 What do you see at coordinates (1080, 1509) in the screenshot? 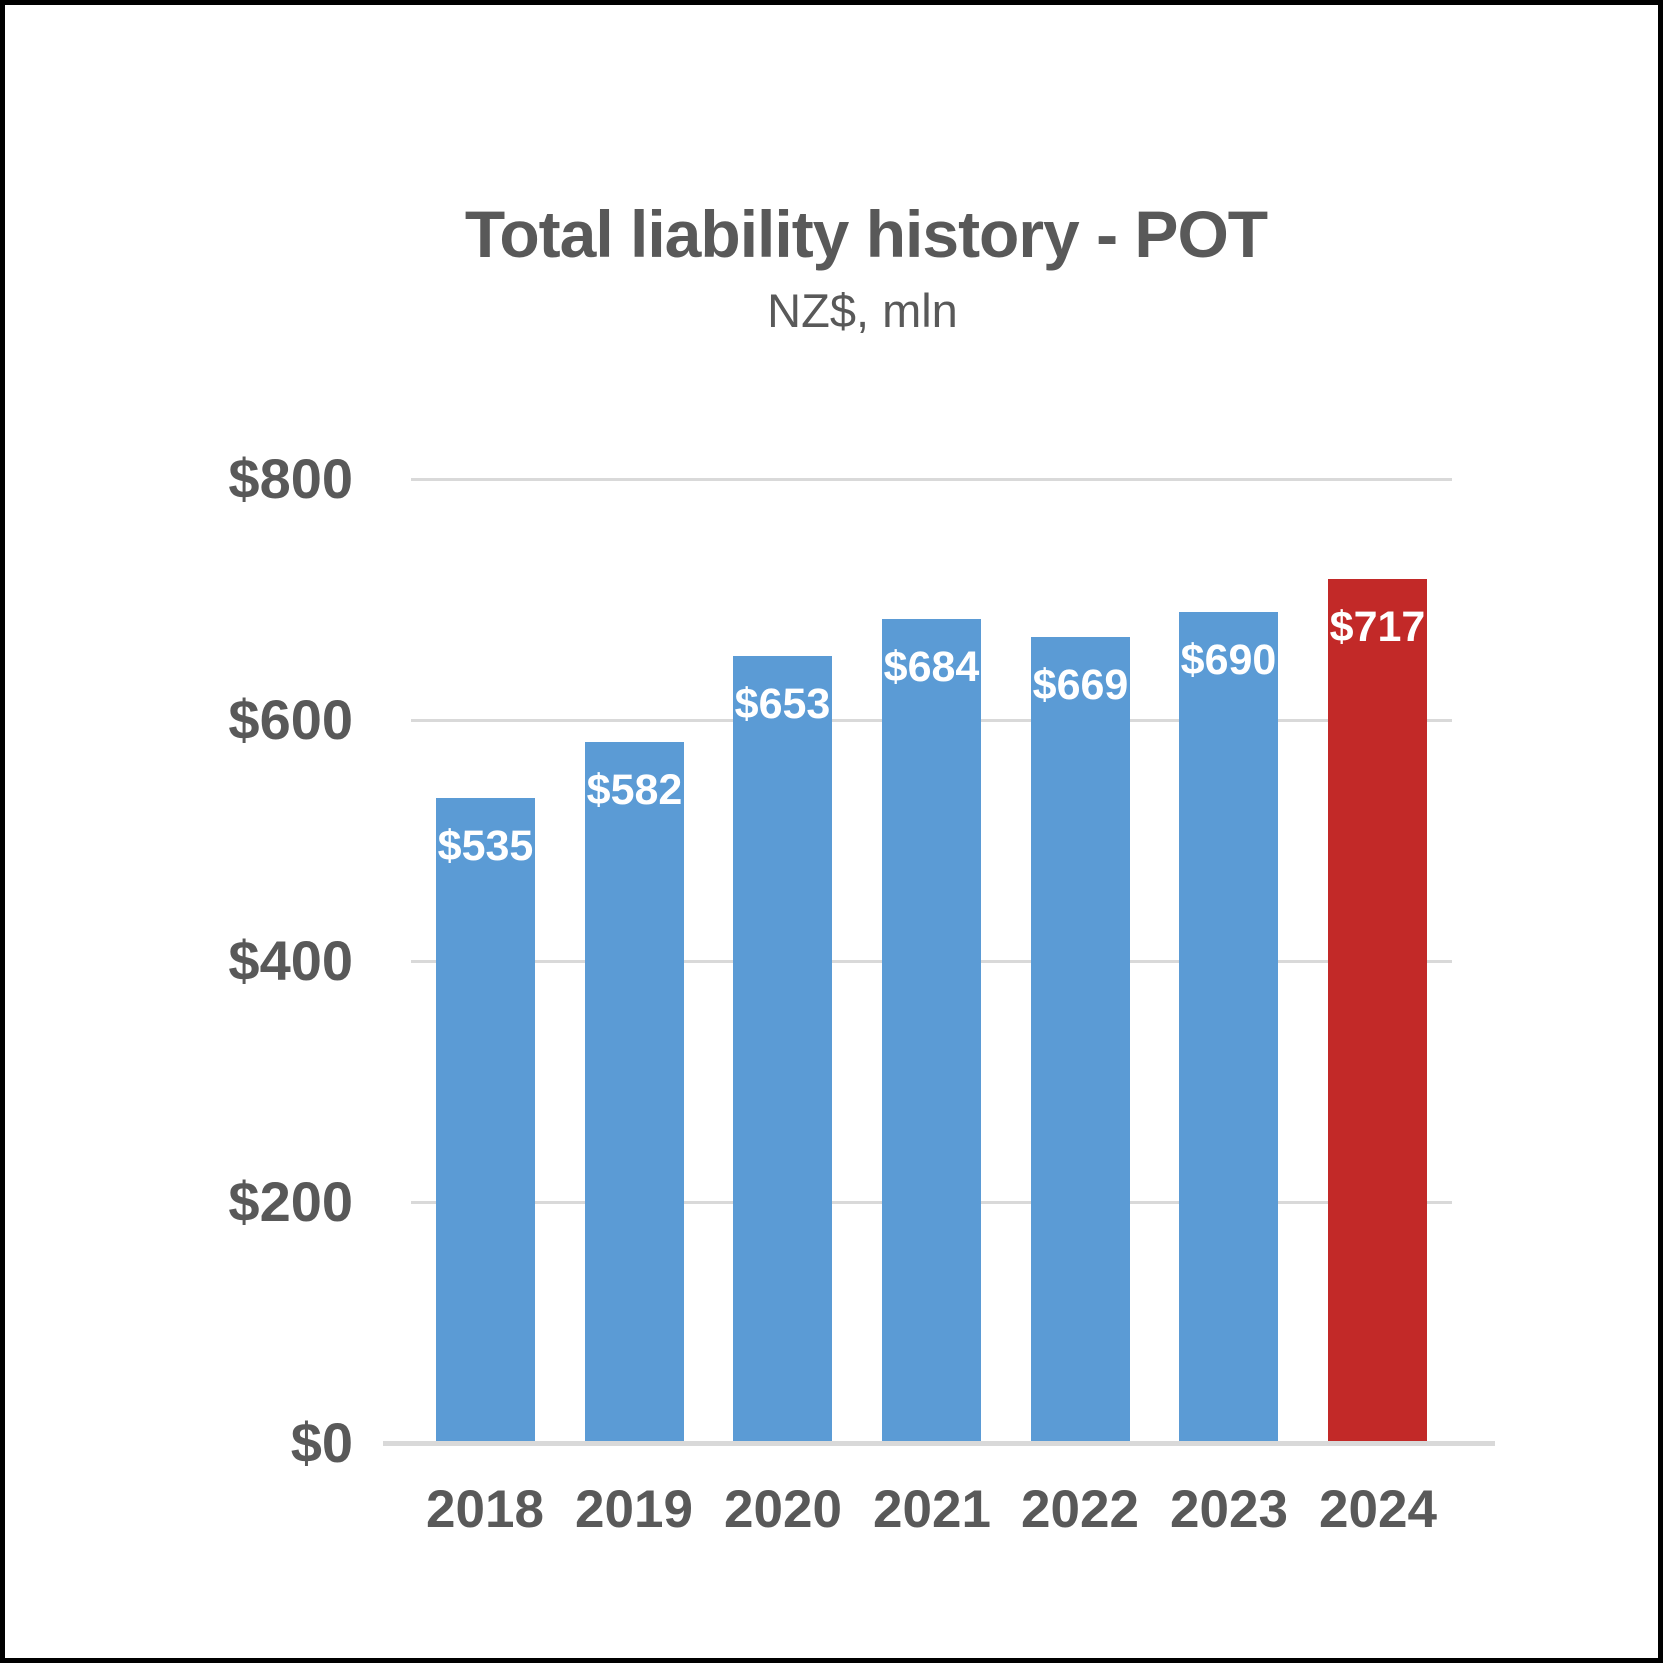
I see `x-tick-label-2022: 2022` at bounding box center [1080, 1509].